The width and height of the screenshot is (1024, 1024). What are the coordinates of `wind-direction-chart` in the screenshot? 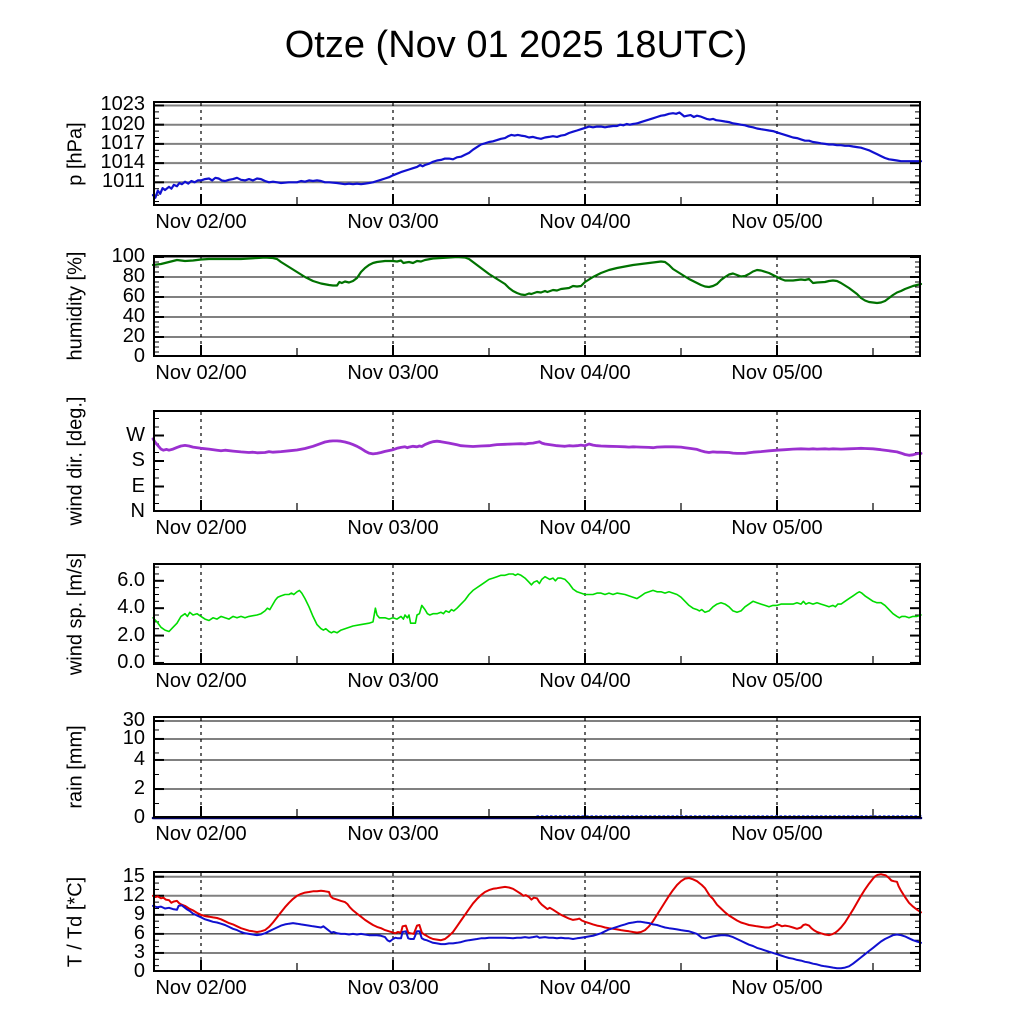 It's located at (537, 461).